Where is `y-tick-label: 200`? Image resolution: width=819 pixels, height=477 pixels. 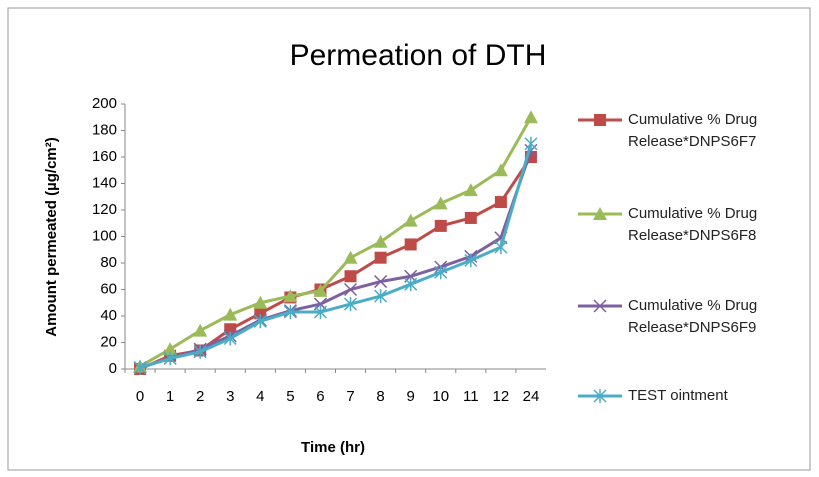
y-tick-label: 200 is located at coordinates (104, 103).